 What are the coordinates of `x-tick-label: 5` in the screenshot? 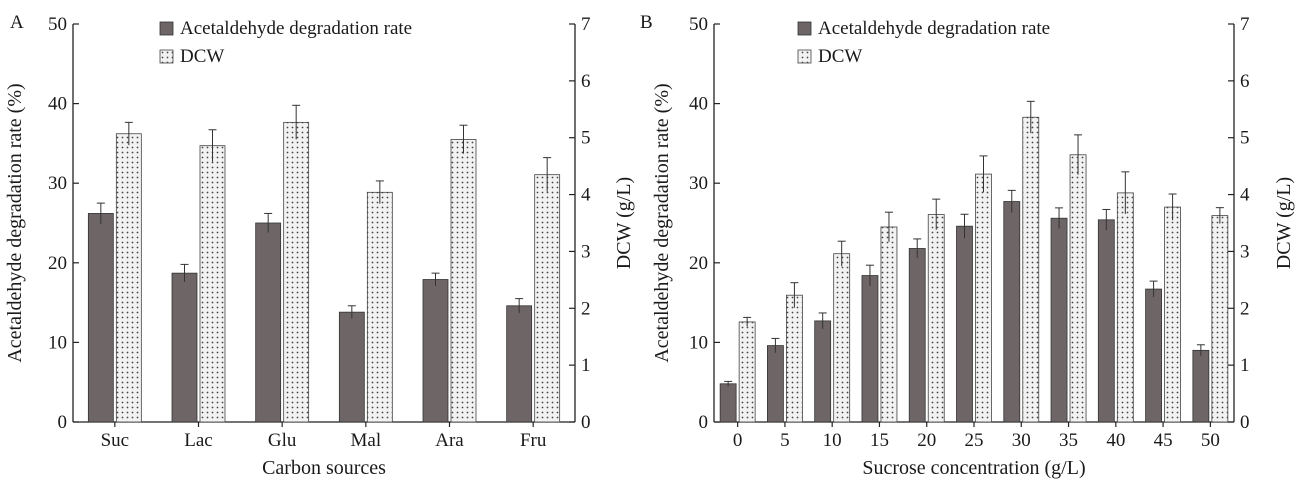 It's located at (785, 440).